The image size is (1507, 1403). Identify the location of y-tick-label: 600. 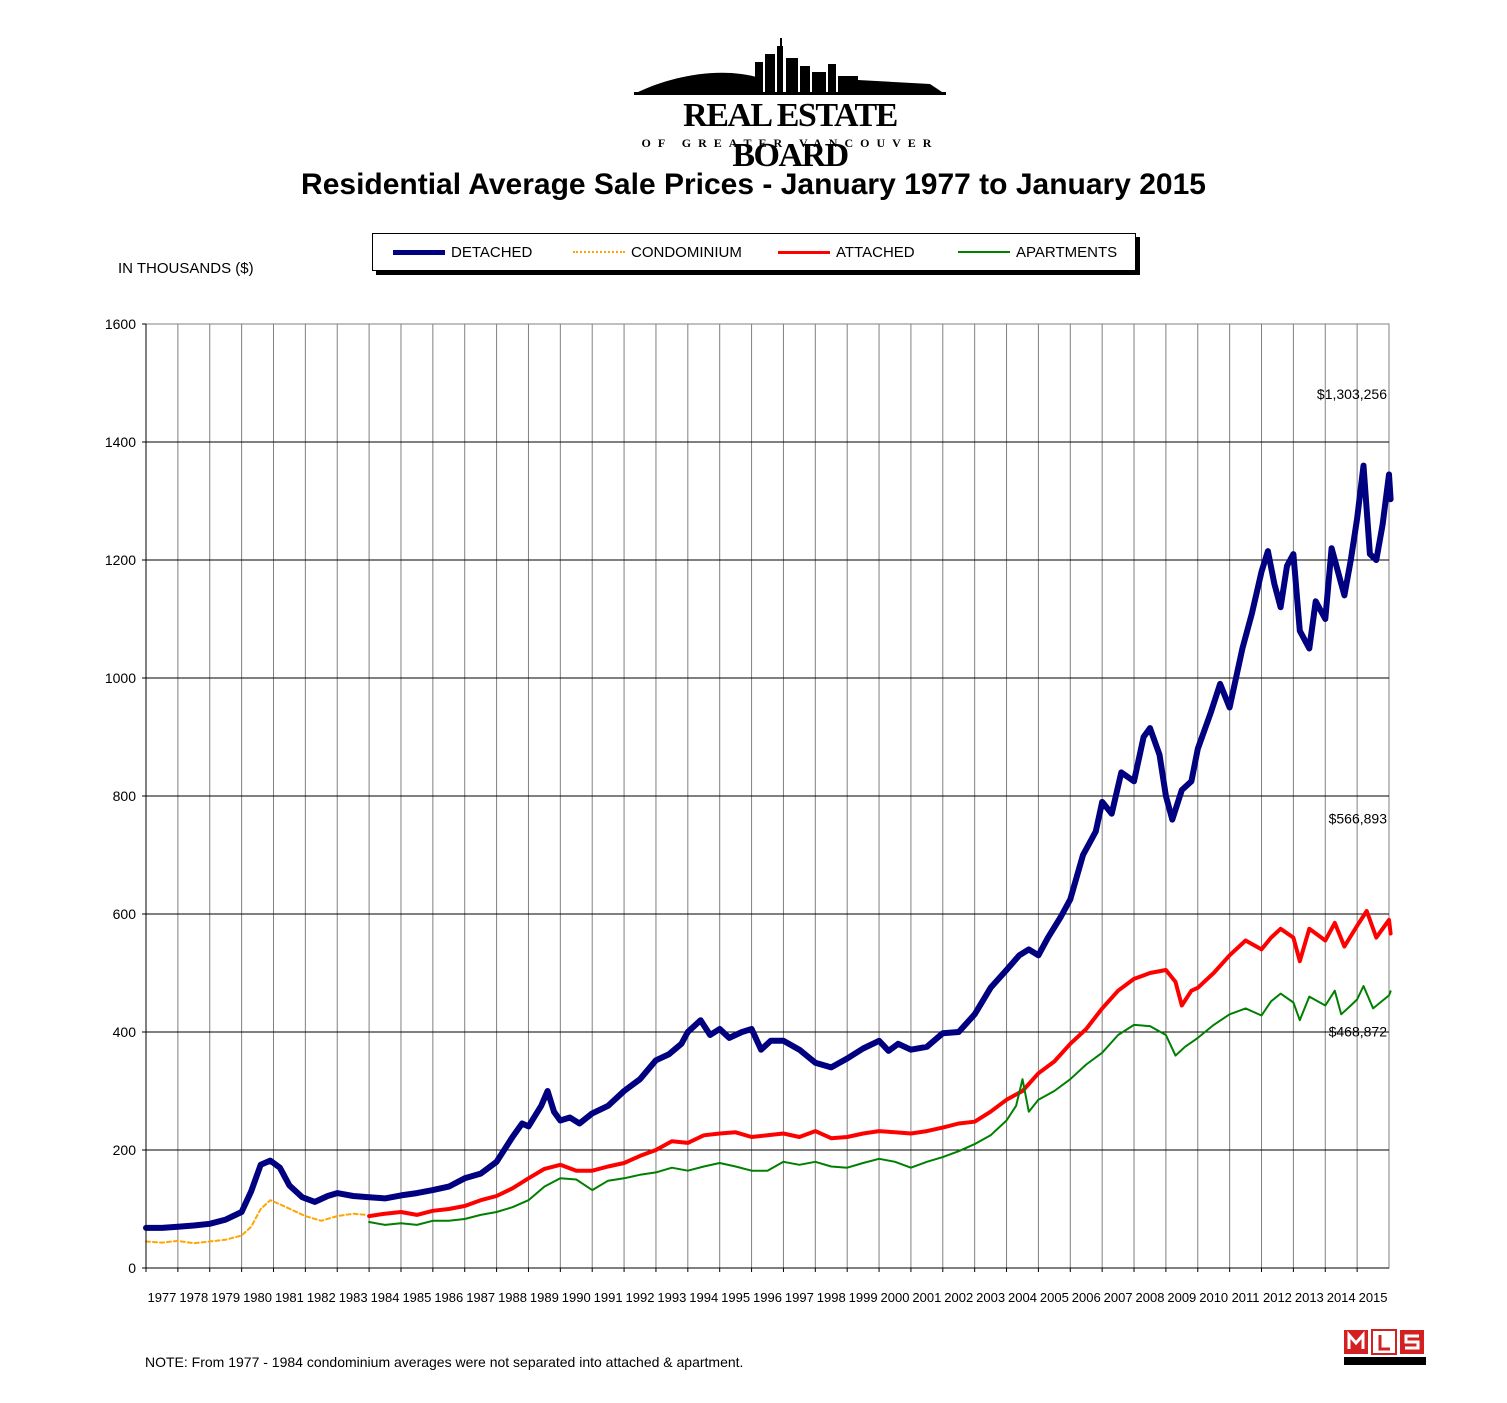
(125, 914).